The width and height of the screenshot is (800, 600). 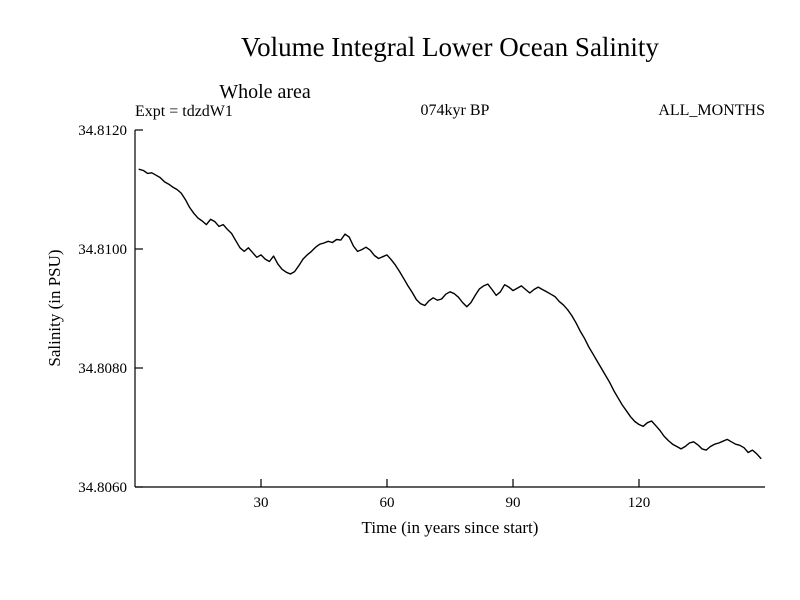 What do you see at coordinates (513, 503) in the screenshot?
I see `x-tick-label: 90` at bounding box center [513, 503].